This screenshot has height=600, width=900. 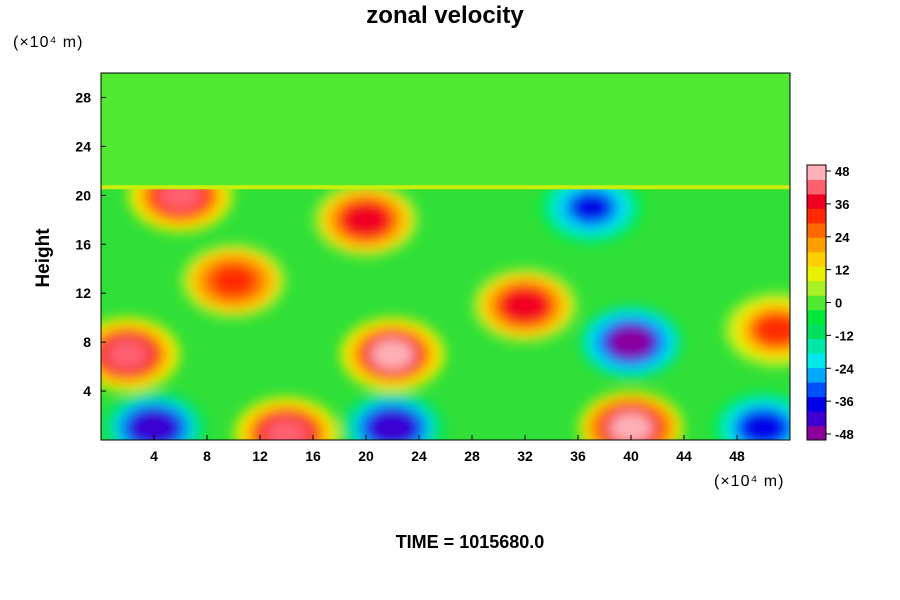 I want to click on y-tick-label: 4, so click(x=87, y=391).